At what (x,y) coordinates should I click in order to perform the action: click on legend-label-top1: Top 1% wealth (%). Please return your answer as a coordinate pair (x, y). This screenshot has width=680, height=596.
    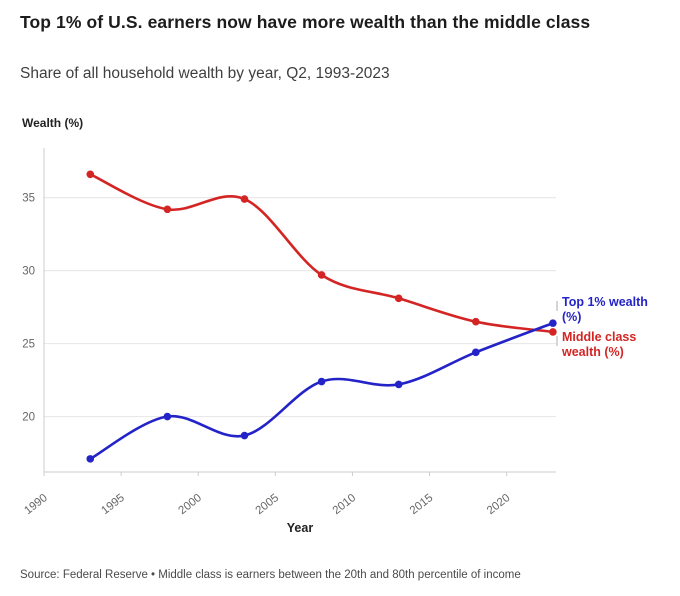
    Looking at the image, I should click on (605, 309).